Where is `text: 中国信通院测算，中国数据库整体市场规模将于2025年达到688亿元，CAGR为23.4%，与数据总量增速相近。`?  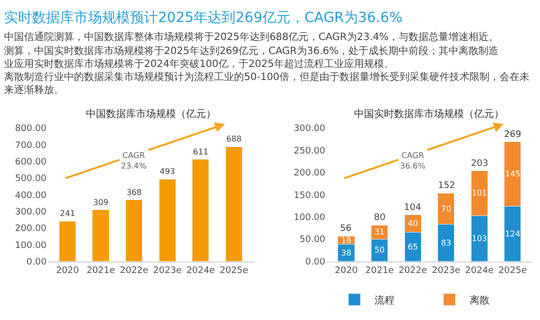 text: 中国信通院测算，中国数据库整体市场规模将于2025年达到688亿元，CAGR为23.4%，与数据总量增速相近。 is located at coordinates (251, 37).